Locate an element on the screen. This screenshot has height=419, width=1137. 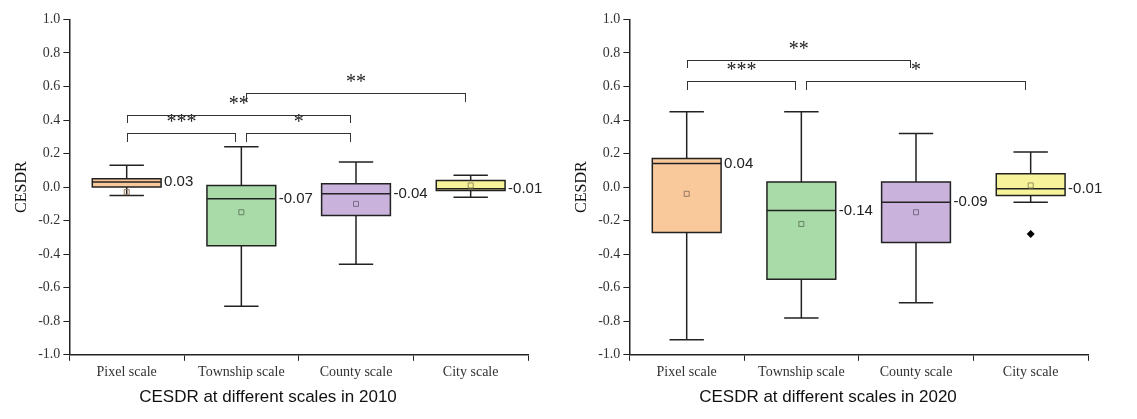
text: CESDR at different scales in 2020 is located at coordinates (828, 397).